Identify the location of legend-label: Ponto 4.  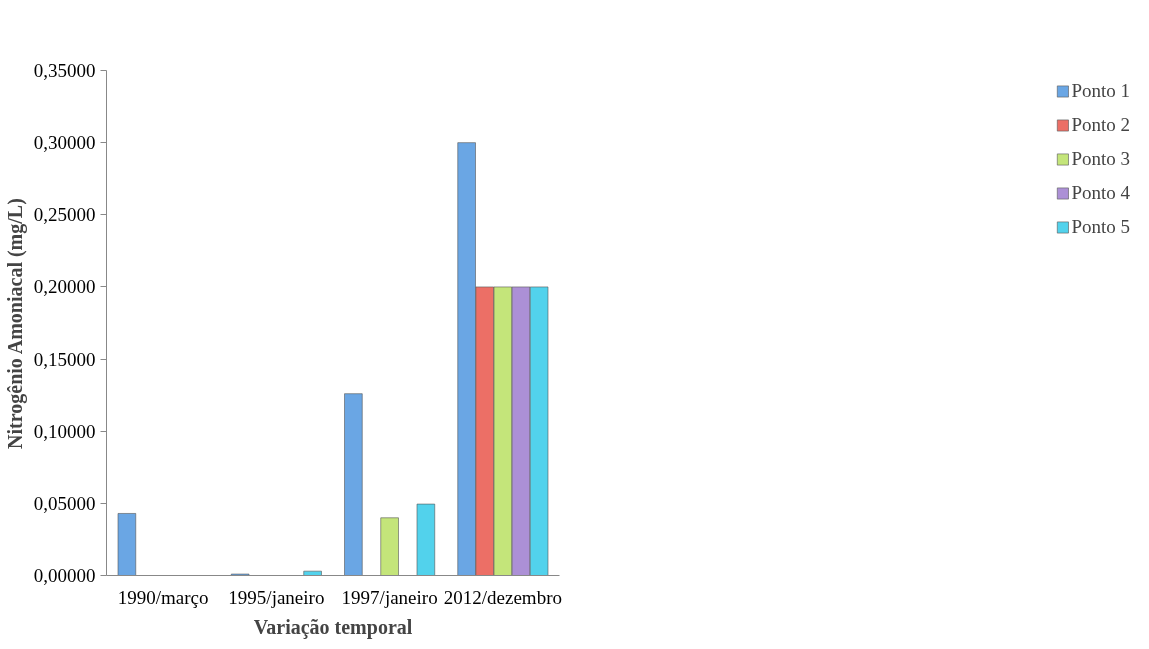
(1100, 193).